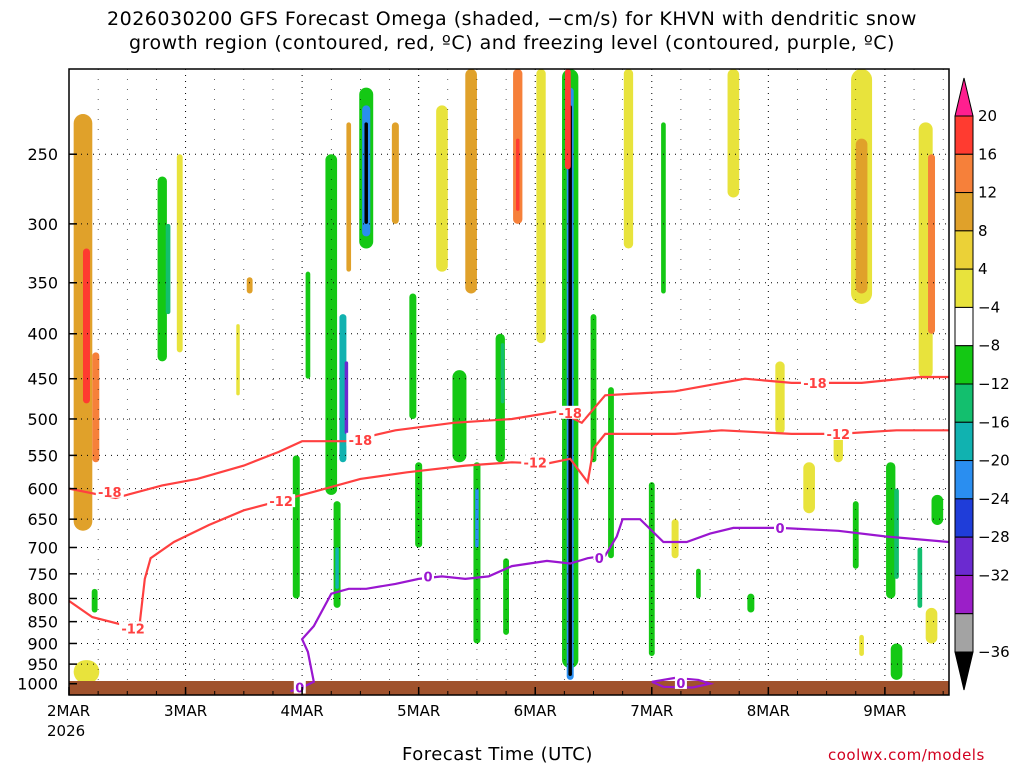 This screenshot has width=1024, height=768. What do you see at coordinates (989, 346) in the screenshot?
I see `colorbar-label-6: −8` at bounding box center [989, 346].